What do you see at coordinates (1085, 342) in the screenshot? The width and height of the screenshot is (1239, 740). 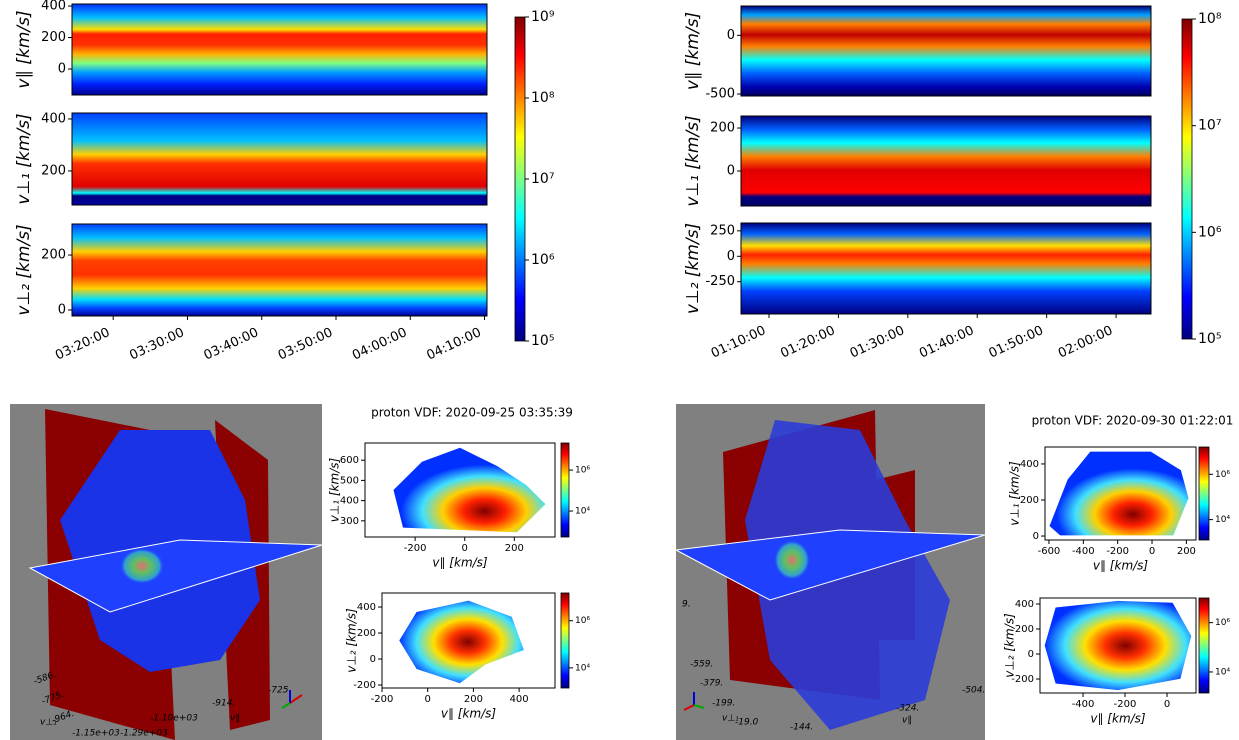 I see `x-tick-label: 02:00:00` at bounding box center [1085, 342].